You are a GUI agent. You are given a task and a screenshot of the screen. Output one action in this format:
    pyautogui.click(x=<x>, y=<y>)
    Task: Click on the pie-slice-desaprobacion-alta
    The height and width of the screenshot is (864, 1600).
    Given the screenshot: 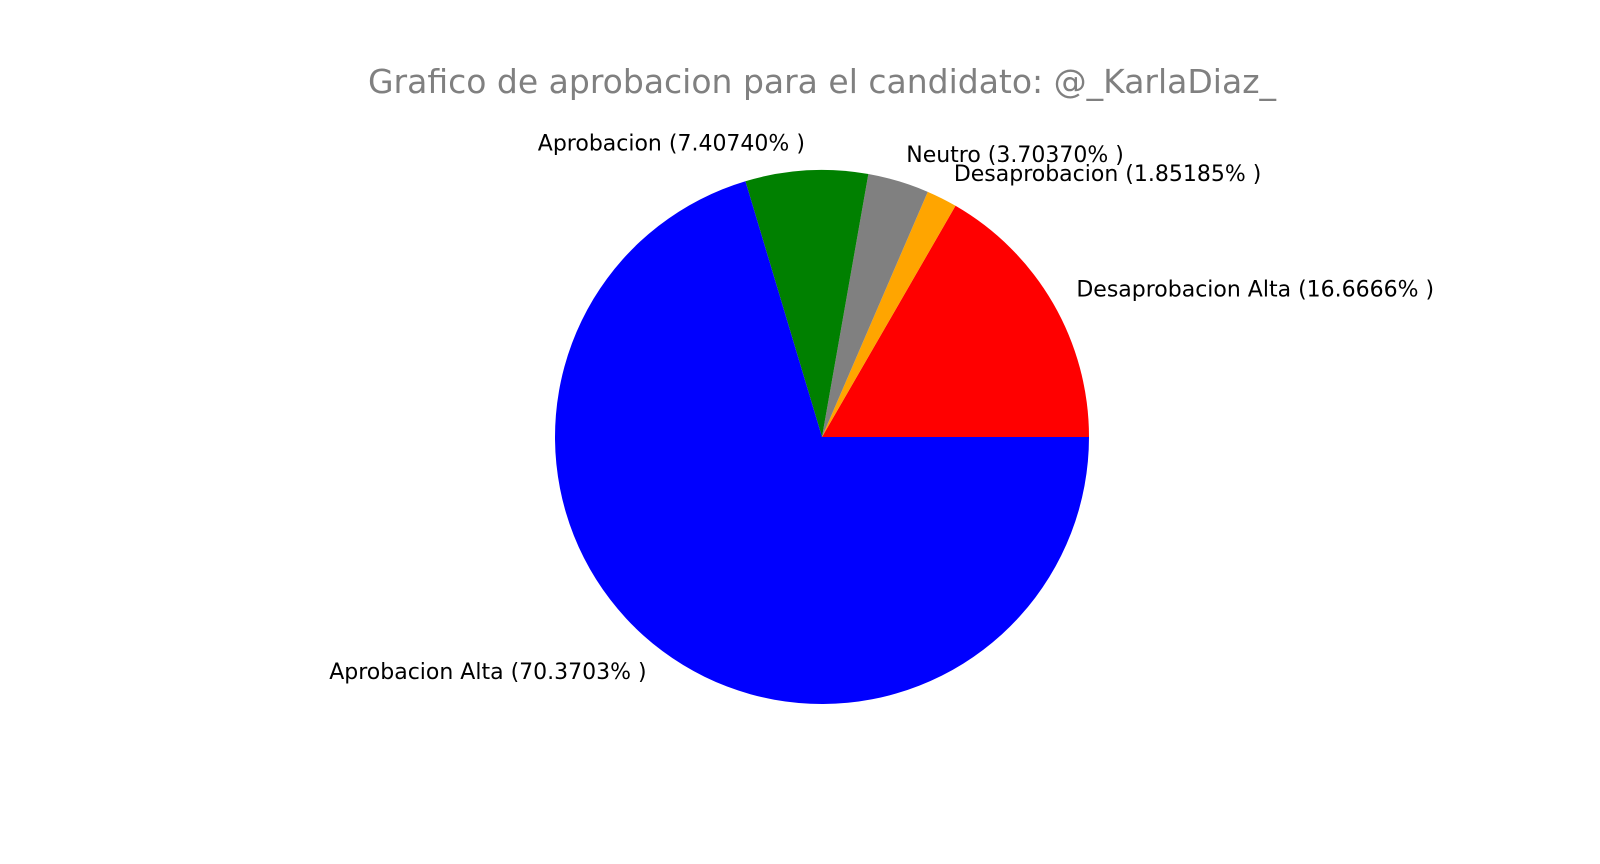 What is the action you would take?
    pyautogui.click(x=955, y=321)
    